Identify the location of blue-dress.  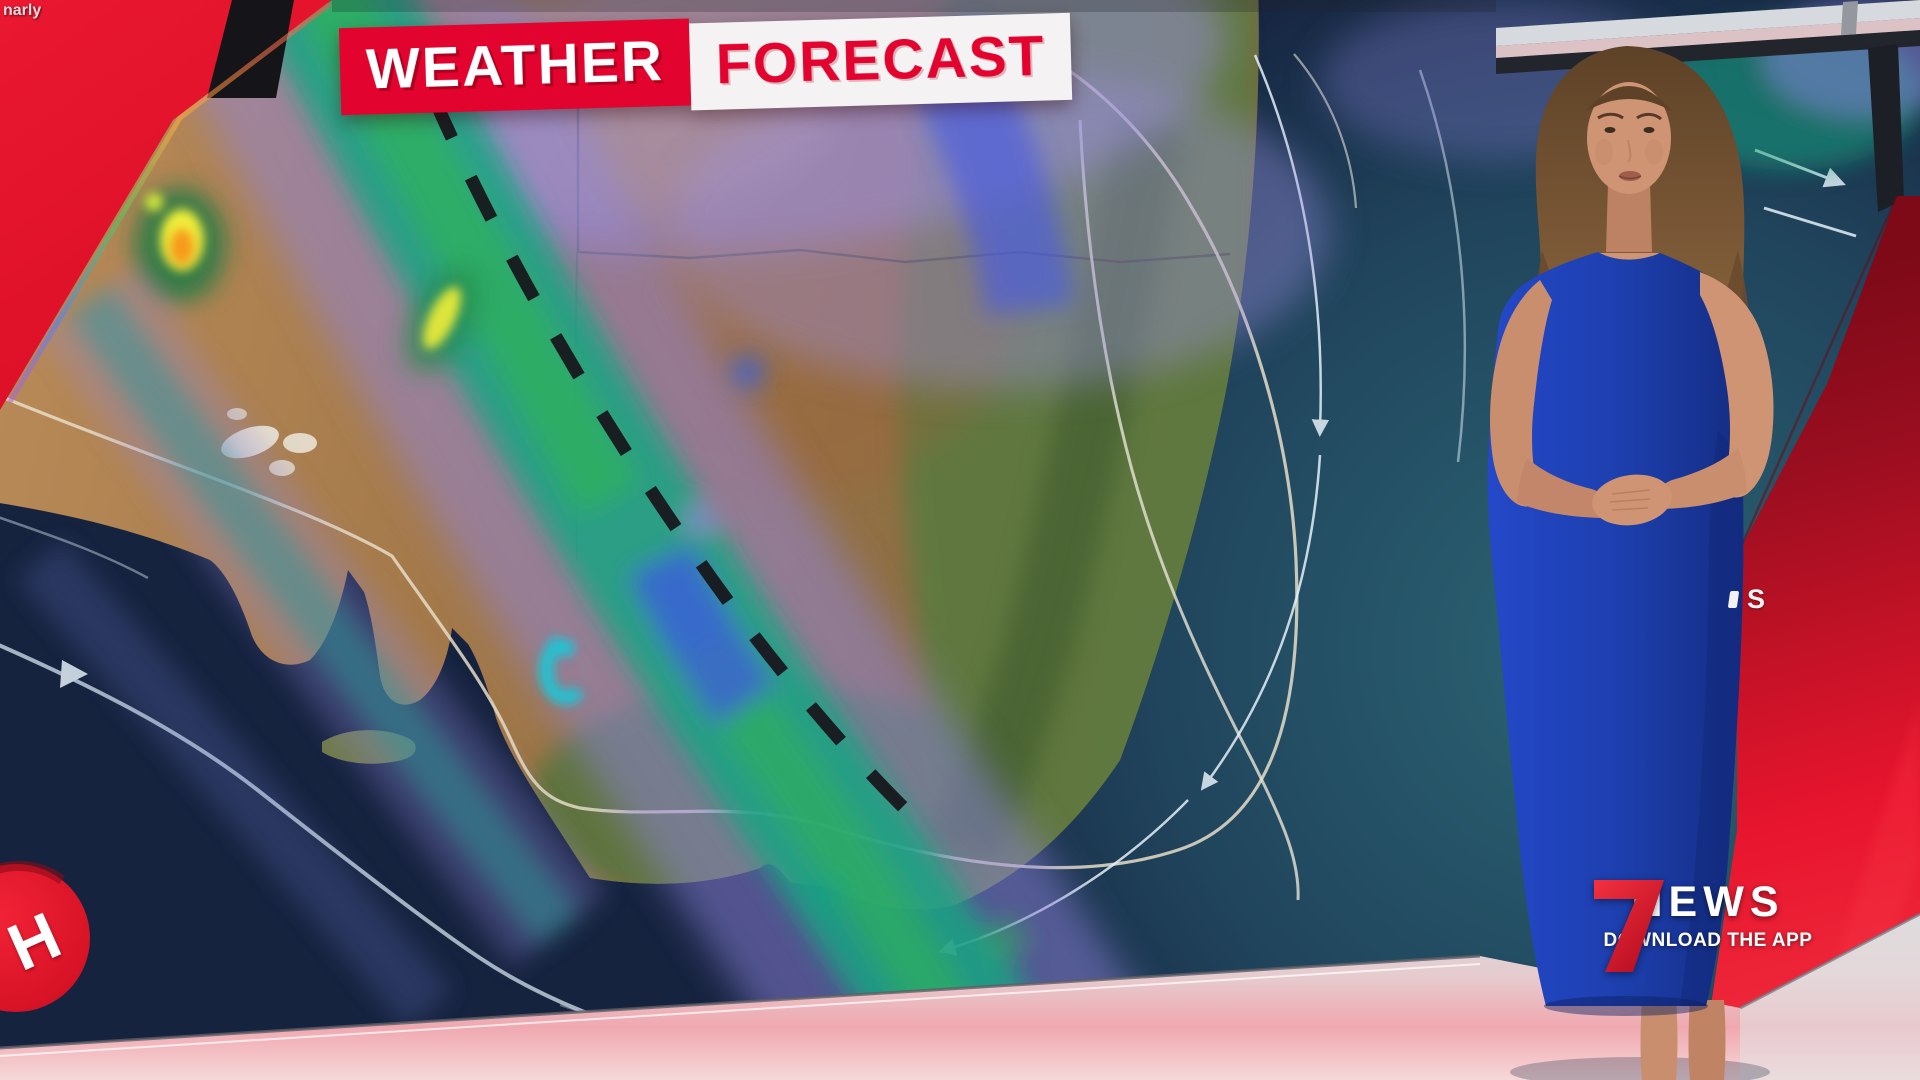
(1618, 629).